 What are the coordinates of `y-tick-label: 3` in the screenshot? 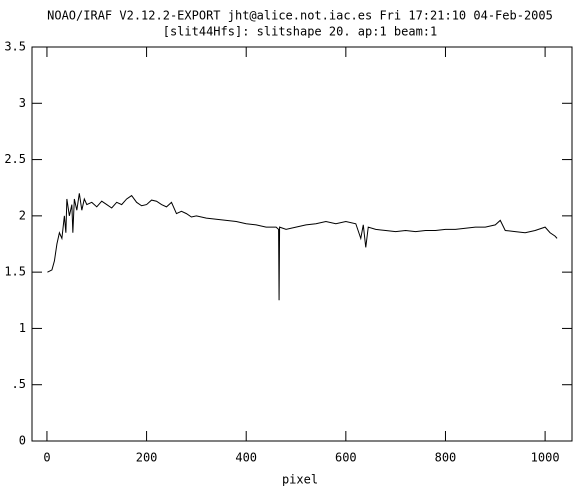 It's located at (22, 103).